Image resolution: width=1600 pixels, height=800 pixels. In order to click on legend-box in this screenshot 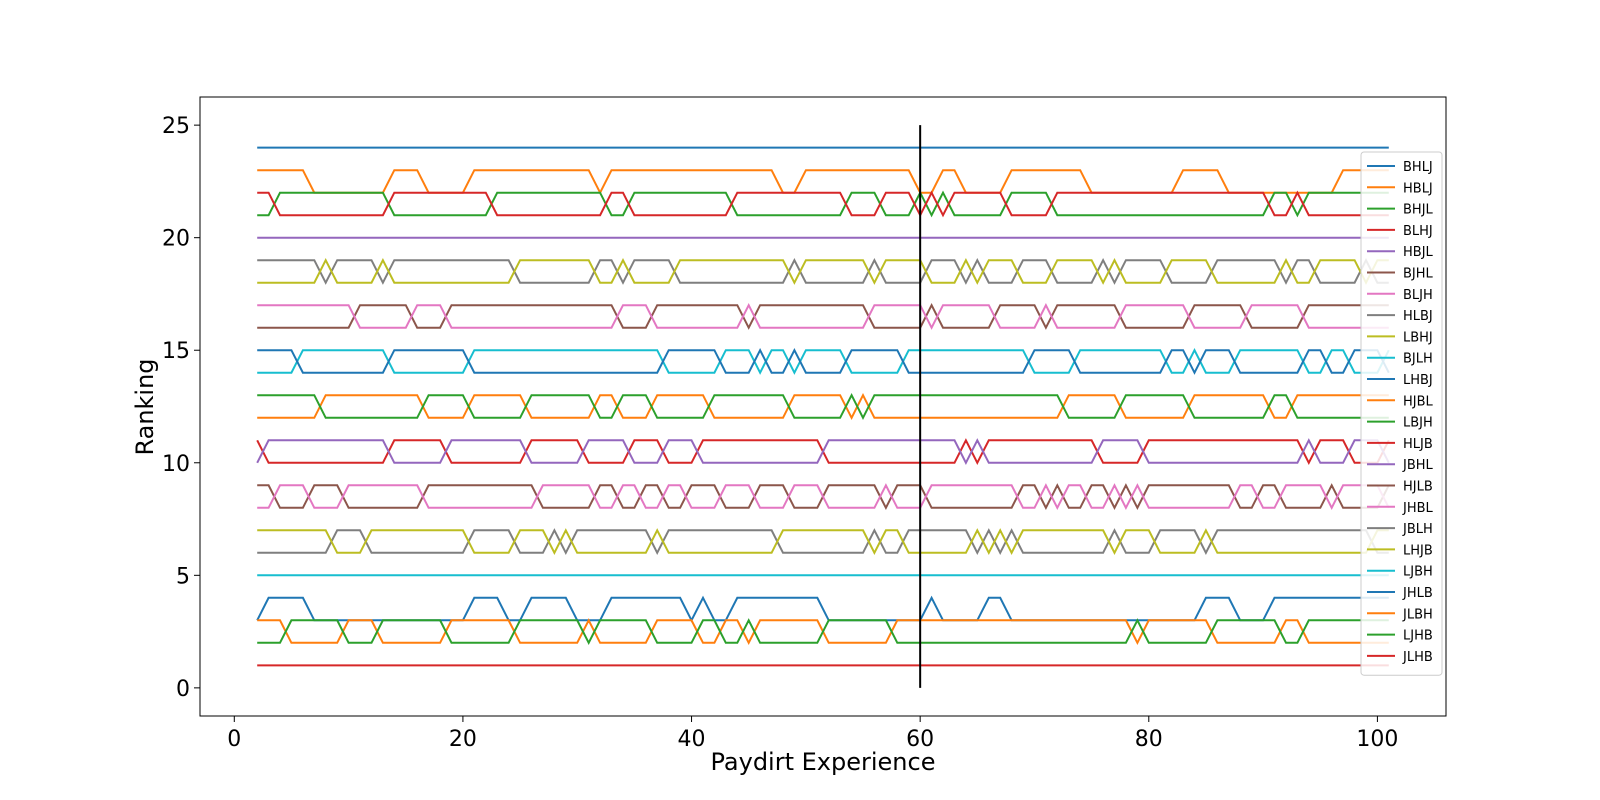, I will do `click(1401, 413)`.